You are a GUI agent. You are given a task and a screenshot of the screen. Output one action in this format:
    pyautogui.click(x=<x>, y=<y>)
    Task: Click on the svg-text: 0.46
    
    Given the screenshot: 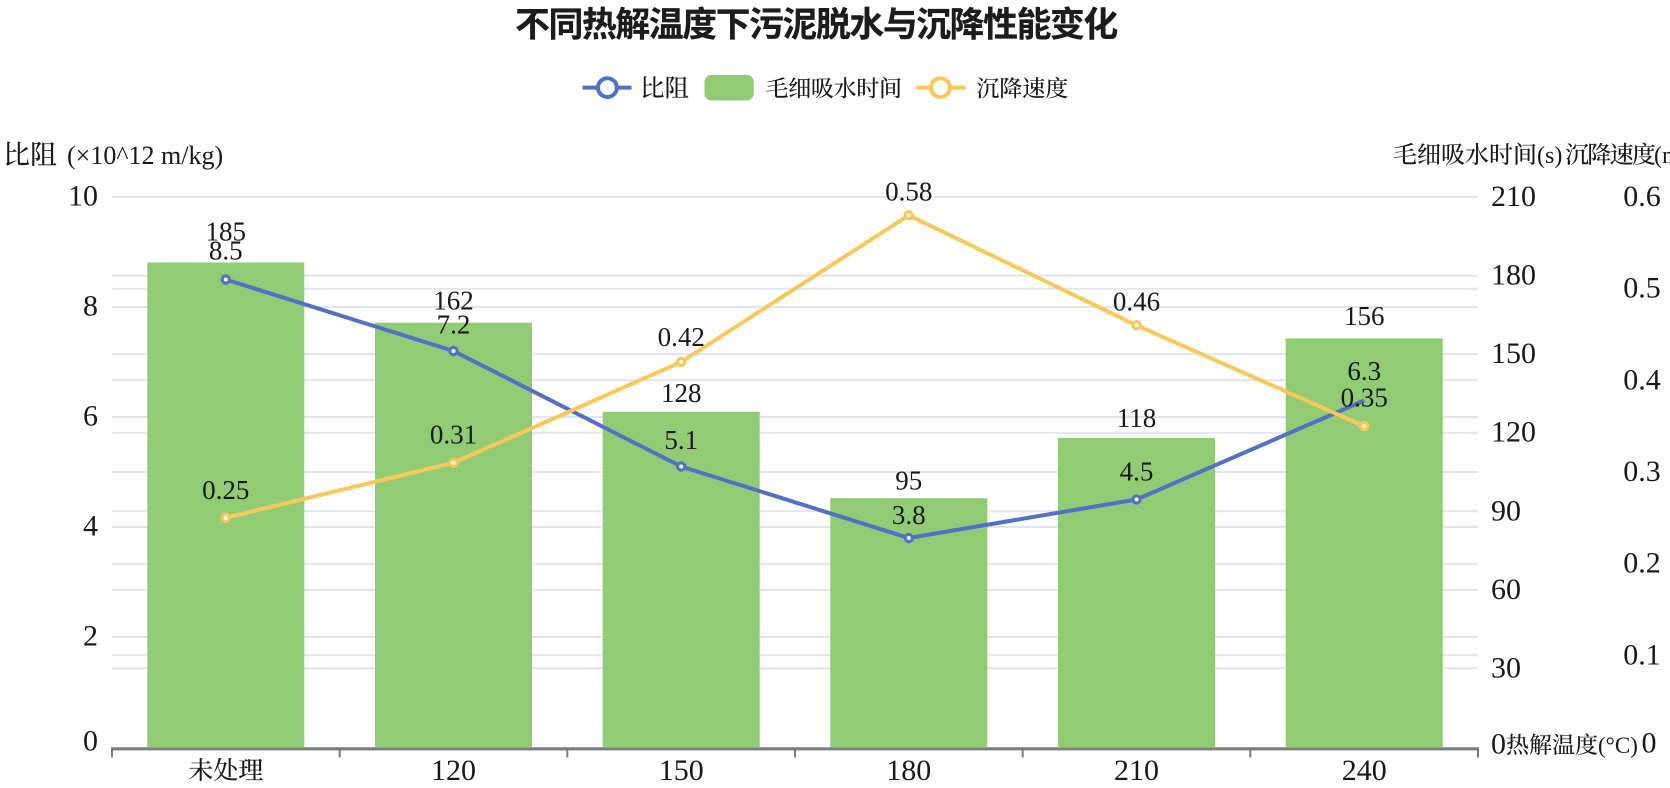 What is the action you would take?
    pyautogui.click(x=1136, y=302)
    